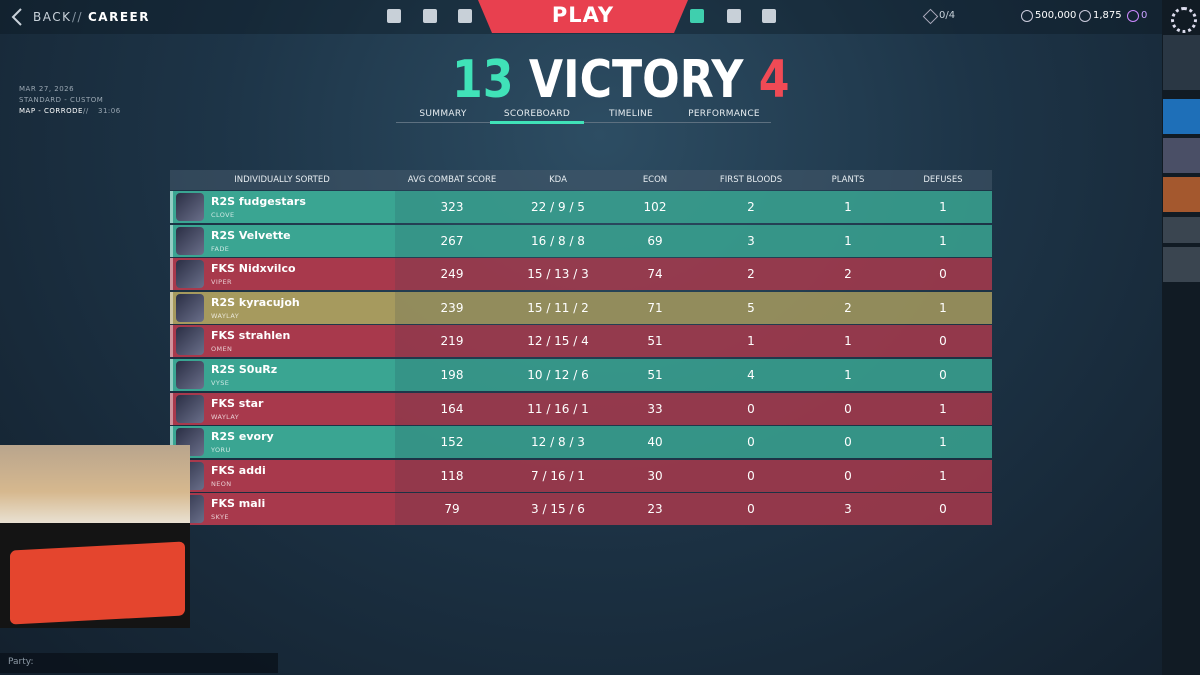 This screenshot has height=675, width=1200. What do you see at coordinates (394, 16) in the screenshot?
I see `home-icon` at bounding box center [394, 16].